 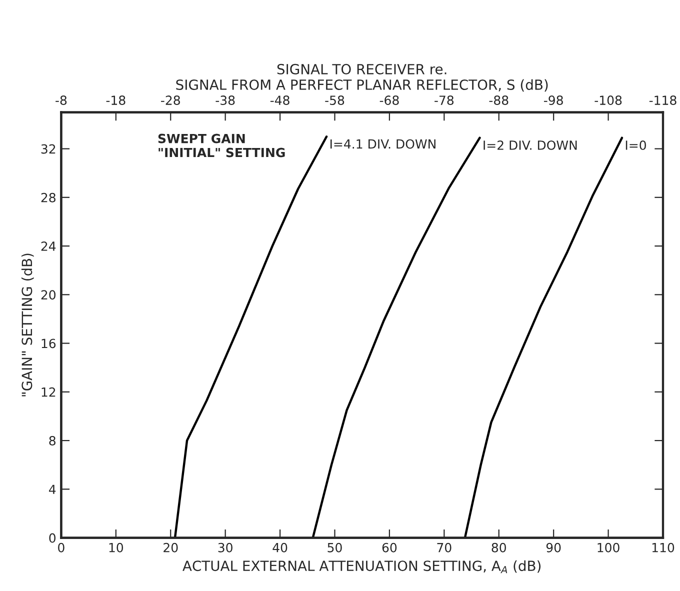 I want to click on y-tick-label: 28, so click(x=48, y=197).